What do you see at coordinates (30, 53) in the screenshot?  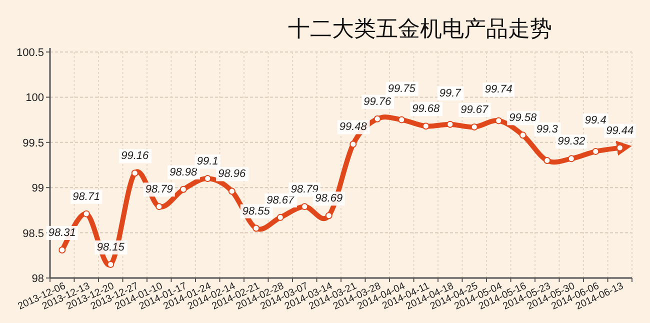 I see `y-tick-label: 100.5` at bounding box center [30, 53].